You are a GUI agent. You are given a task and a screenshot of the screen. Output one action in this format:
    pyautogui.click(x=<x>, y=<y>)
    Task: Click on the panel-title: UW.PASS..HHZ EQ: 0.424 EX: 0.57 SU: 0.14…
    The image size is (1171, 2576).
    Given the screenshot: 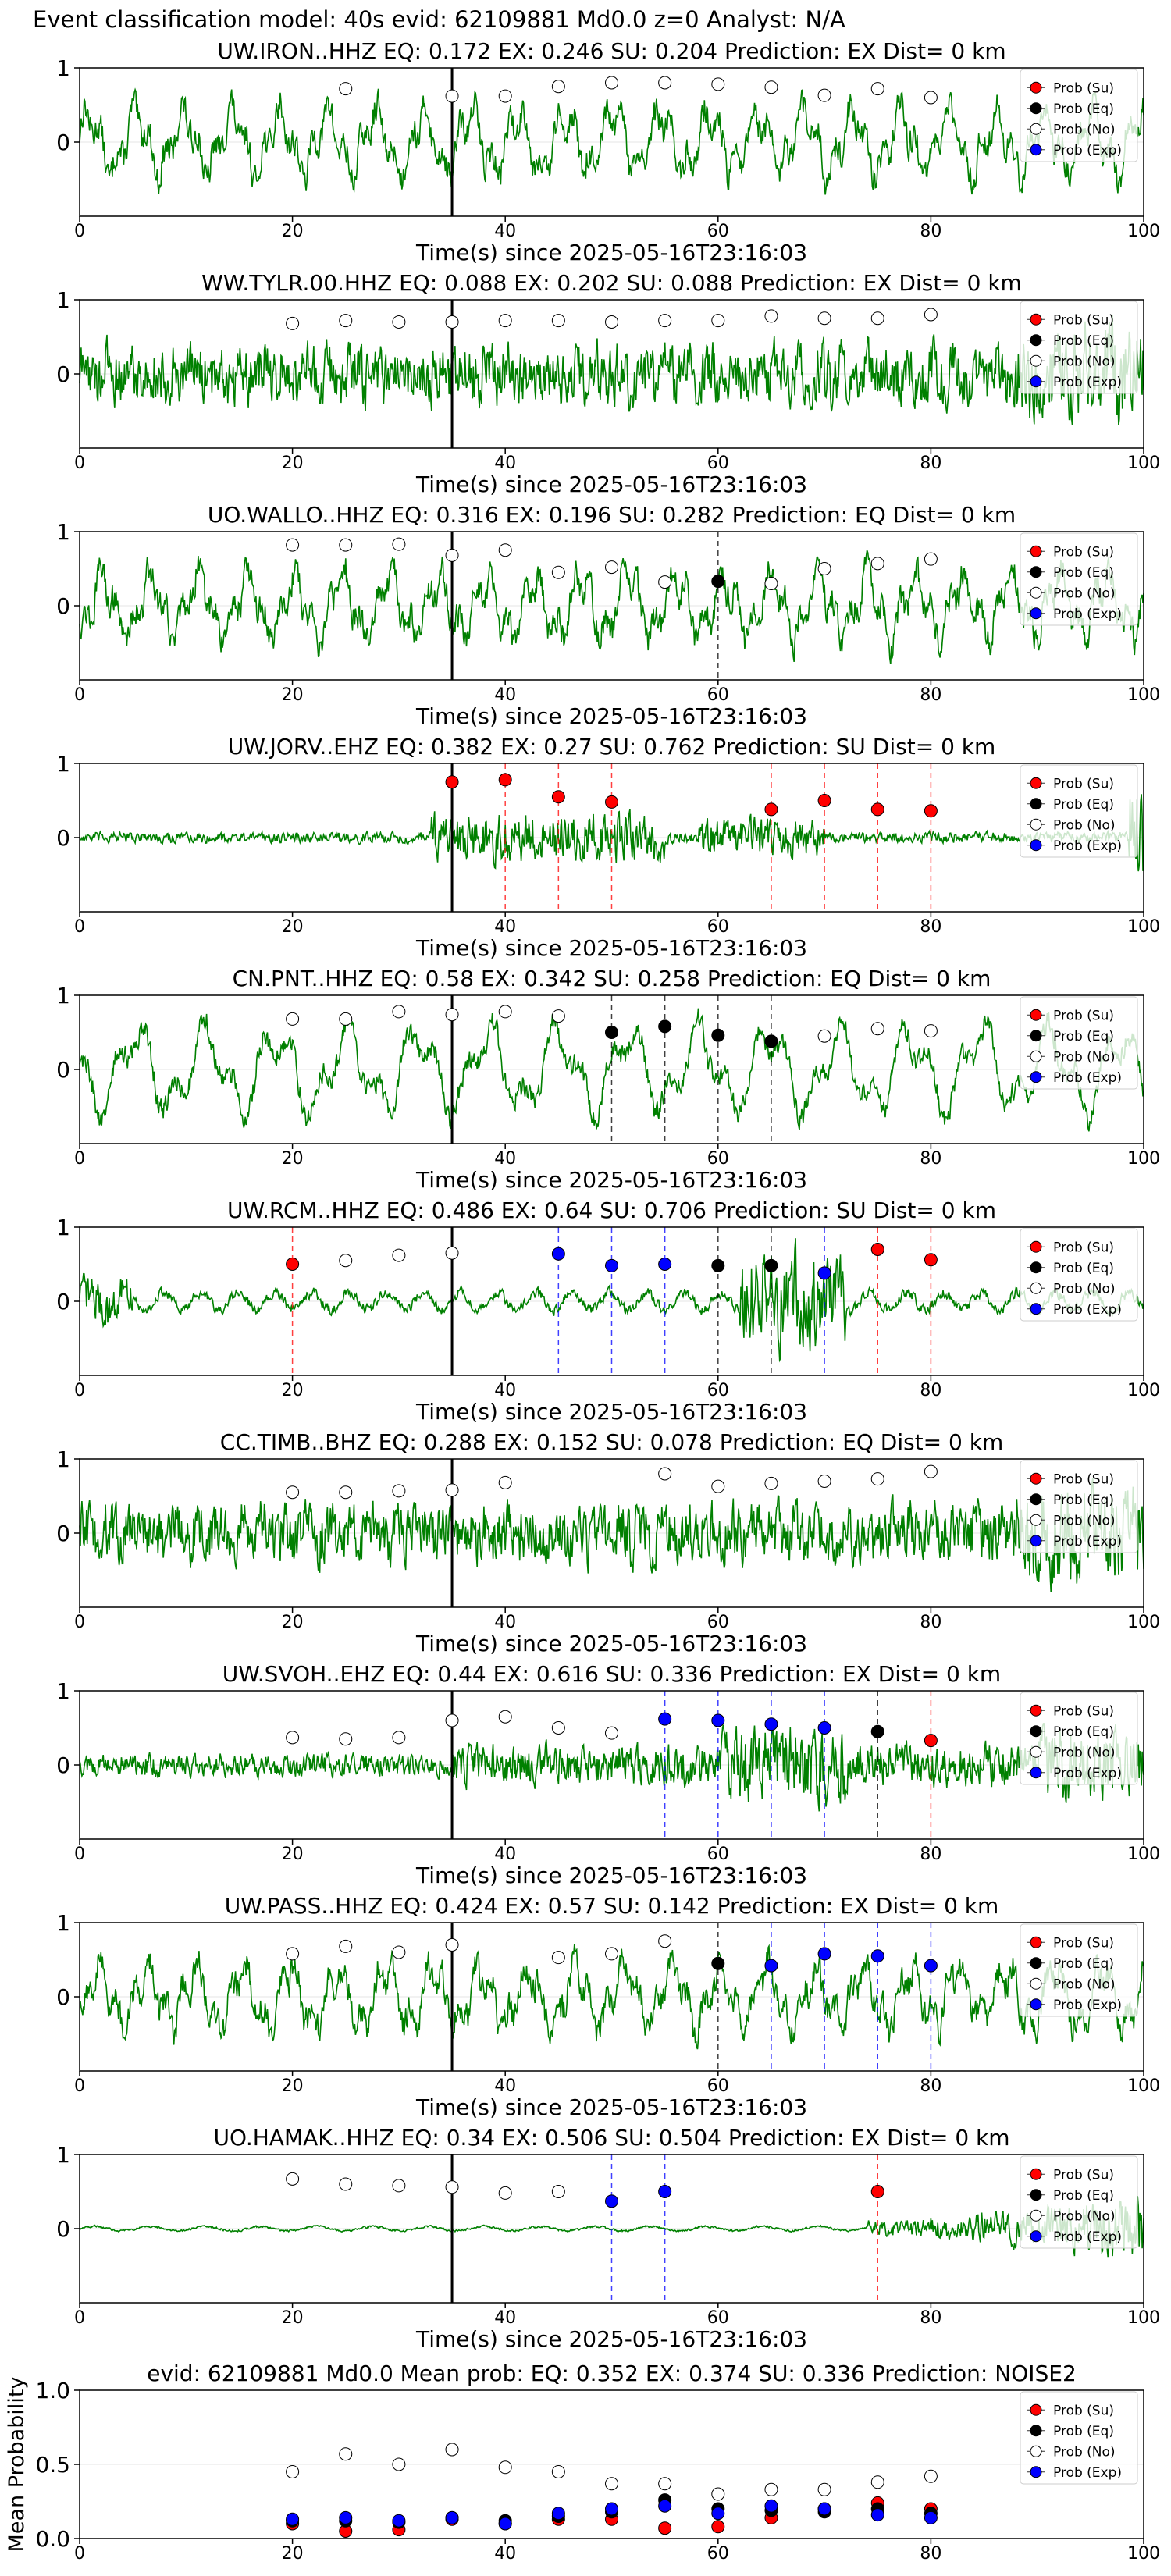 What is the action you would take?
    pyautogui.click(x=612, y=1906)
    